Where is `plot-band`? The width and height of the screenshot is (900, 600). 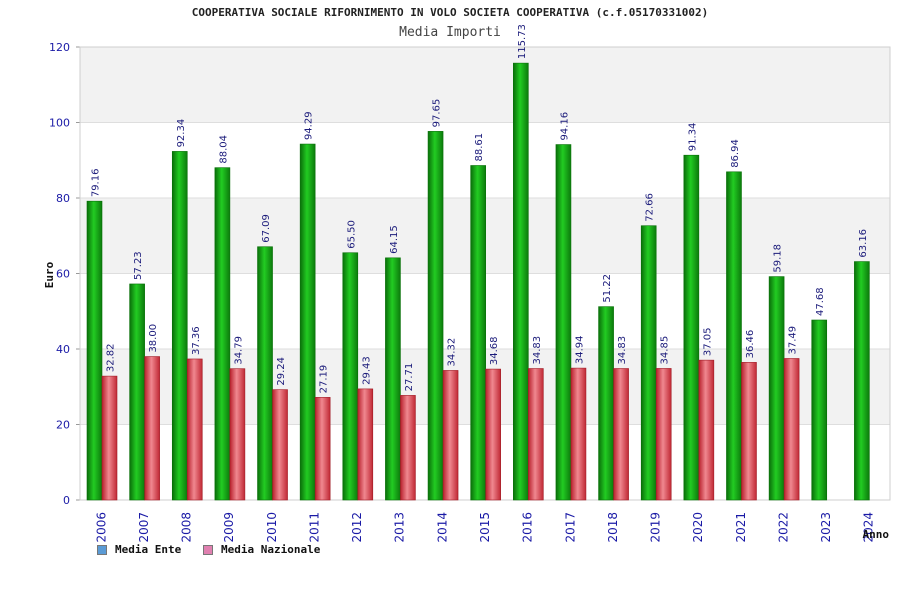 plot-band is located at coordinates (485, 85).